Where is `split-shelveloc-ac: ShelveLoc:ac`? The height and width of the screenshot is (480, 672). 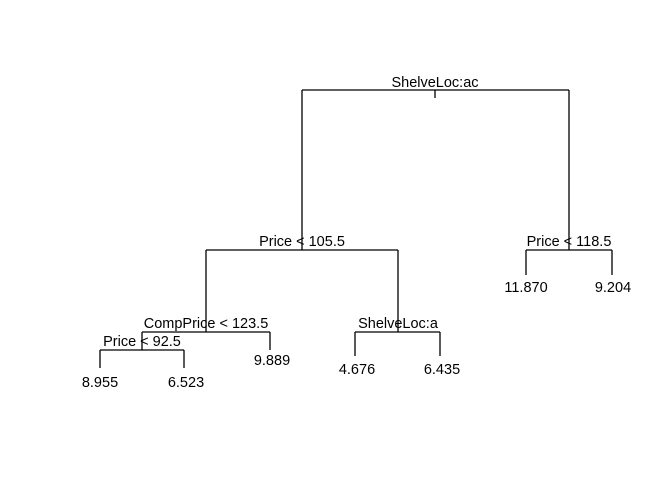
split-shelveloc-ac: ShelveLoc:ac is located at coordinates (435, 162).